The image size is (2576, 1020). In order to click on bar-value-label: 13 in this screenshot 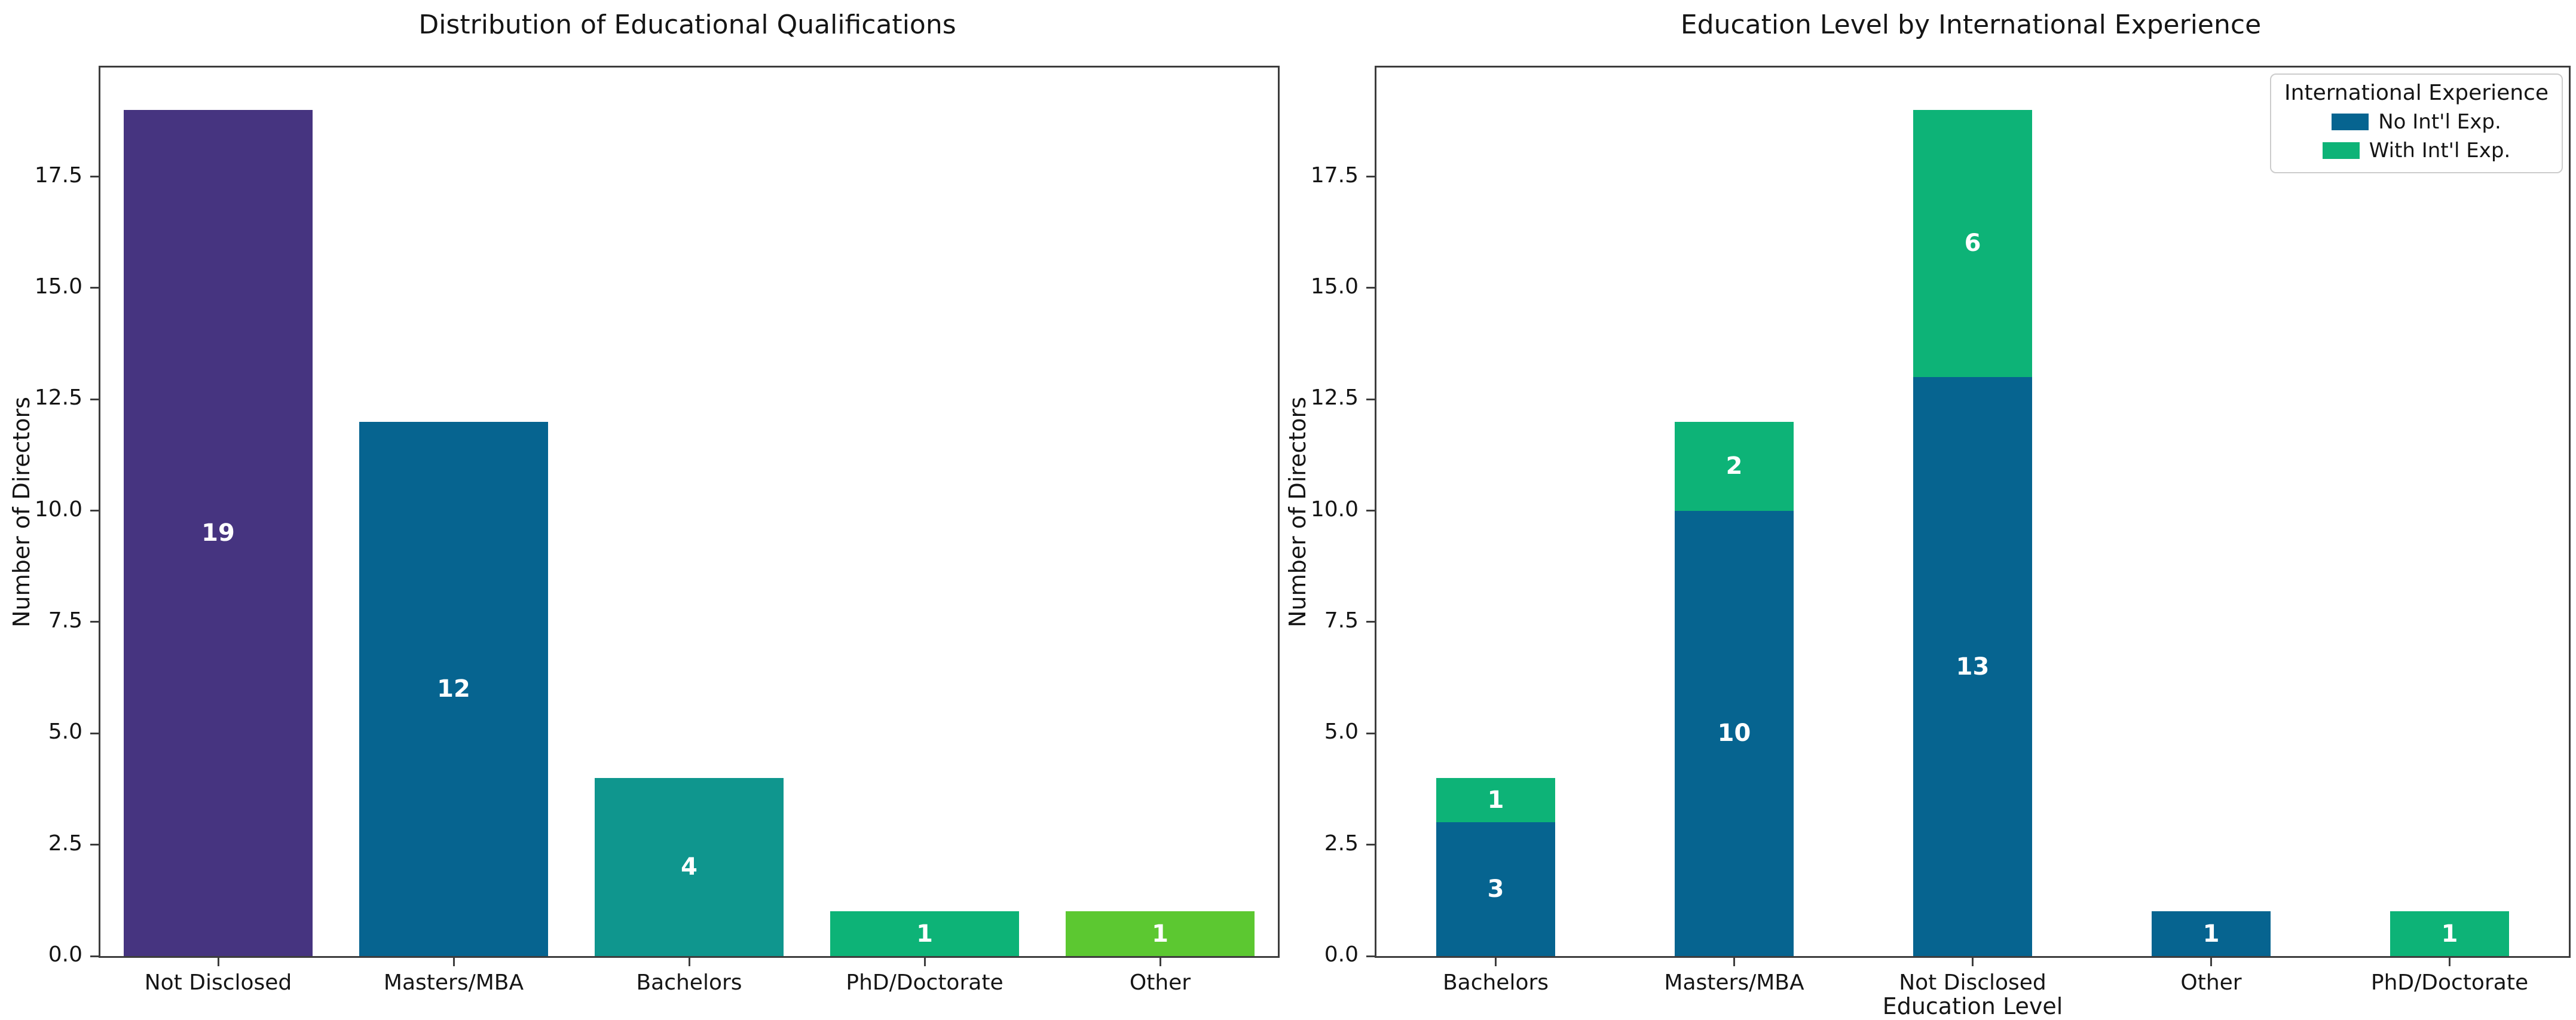, I will do `click(1973, 667)`.